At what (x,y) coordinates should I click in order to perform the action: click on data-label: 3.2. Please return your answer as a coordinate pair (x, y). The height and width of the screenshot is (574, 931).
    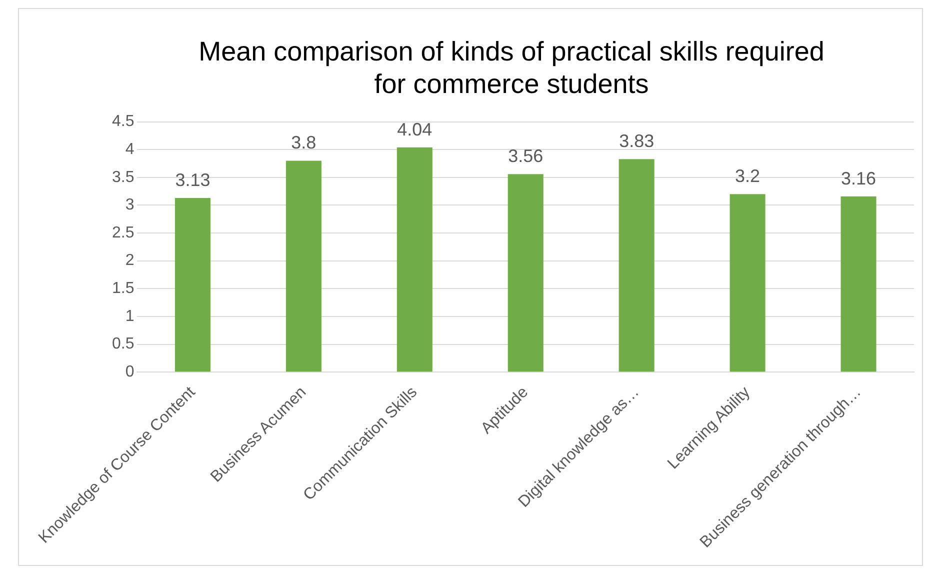
    Looking at the image, I should click on (747, 176).